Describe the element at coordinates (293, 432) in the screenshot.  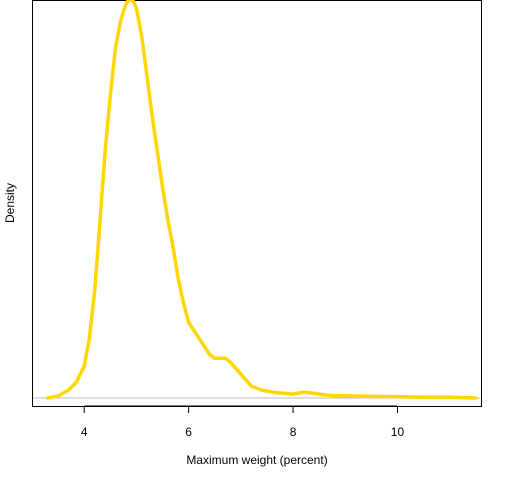
I see `x-tick-label: 8` at that location.